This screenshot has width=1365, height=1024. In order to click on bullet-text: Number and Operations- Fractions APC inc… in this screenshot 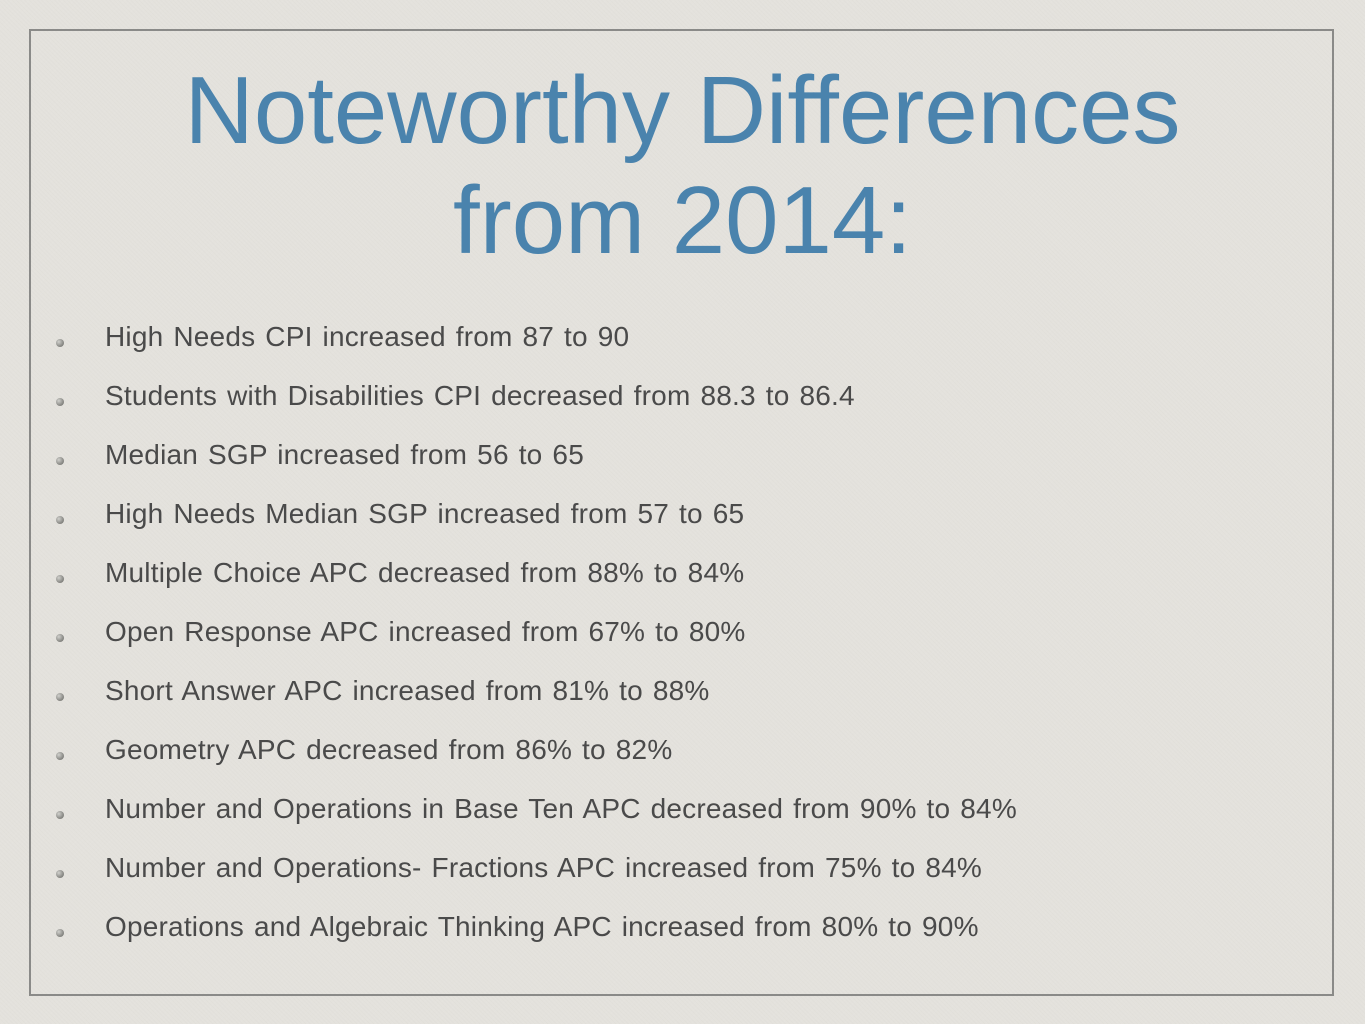, I will do `click(544, 867)`.